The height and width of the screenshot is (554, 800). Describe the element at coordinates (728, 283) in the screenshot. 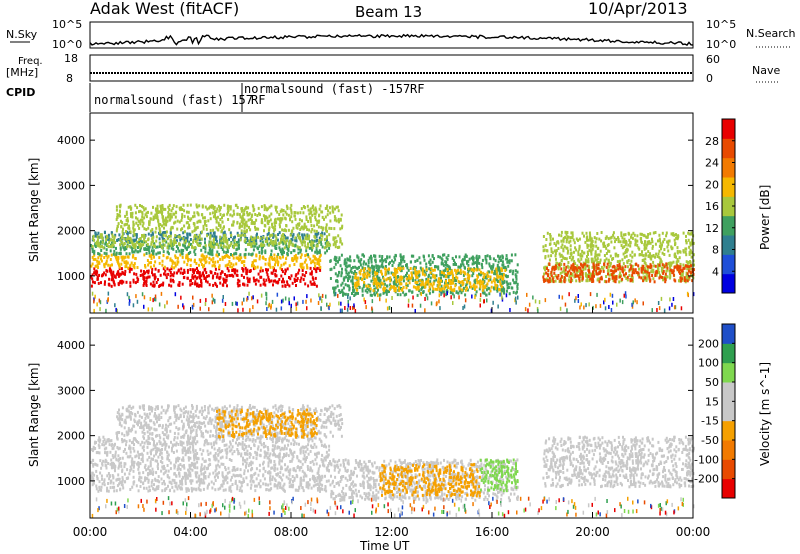

I see `power-colorbar-swatch` at that location.